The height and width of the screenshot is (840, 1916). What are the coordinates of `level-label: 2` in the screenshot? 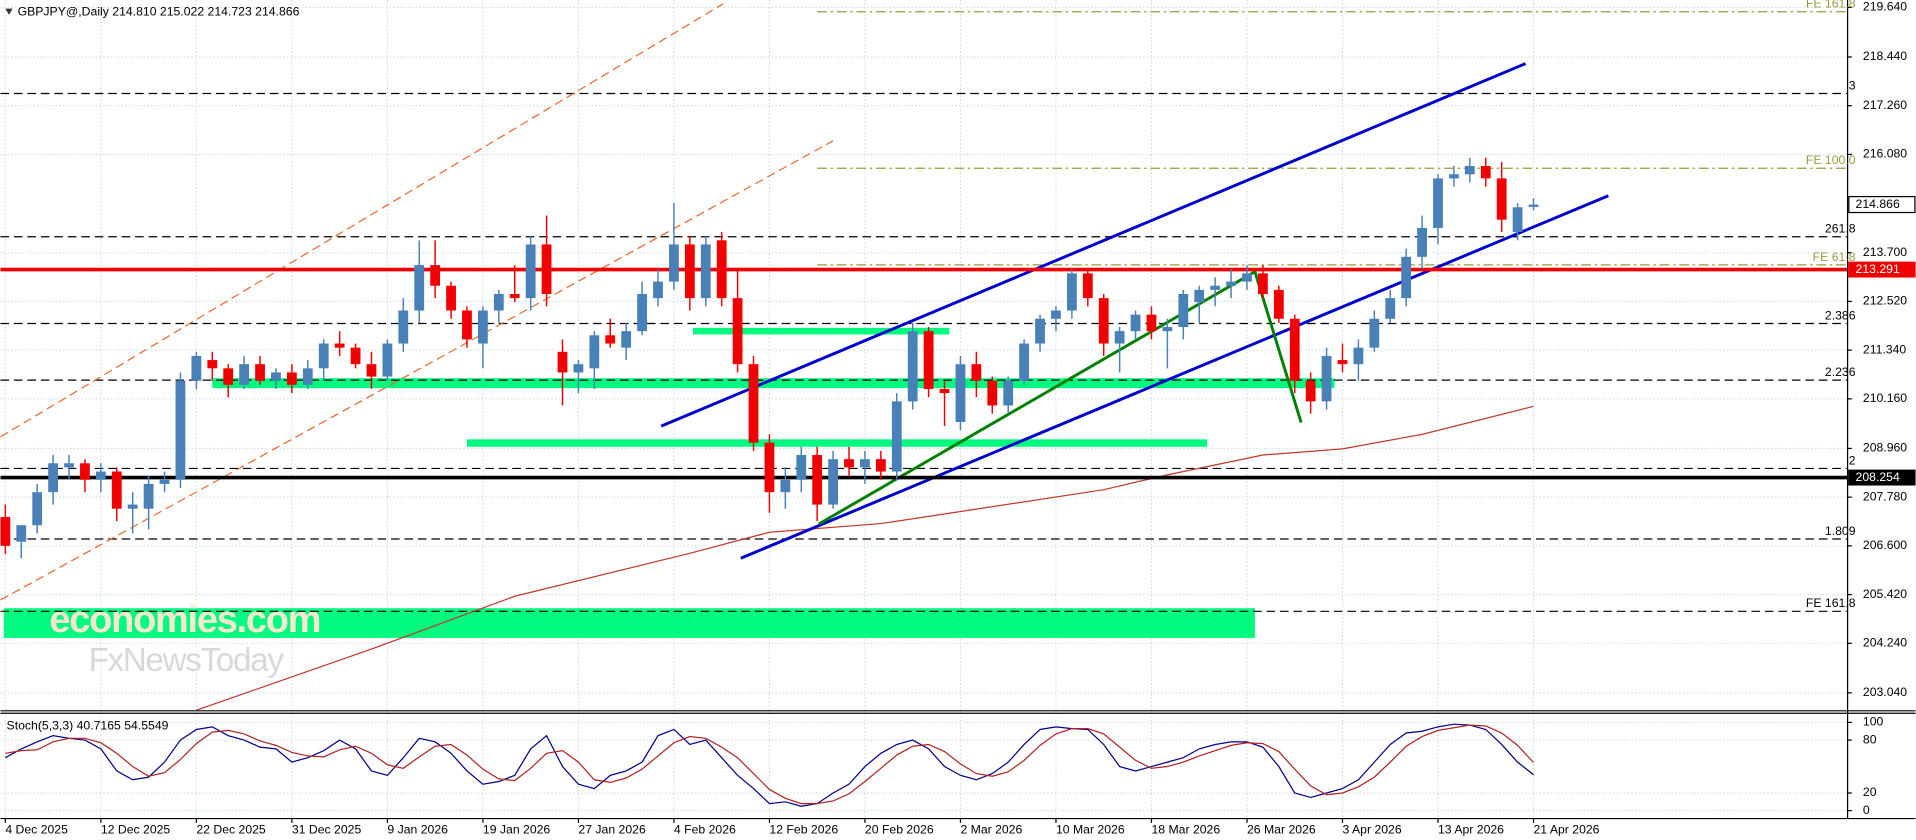 It's located at (1852, 460).